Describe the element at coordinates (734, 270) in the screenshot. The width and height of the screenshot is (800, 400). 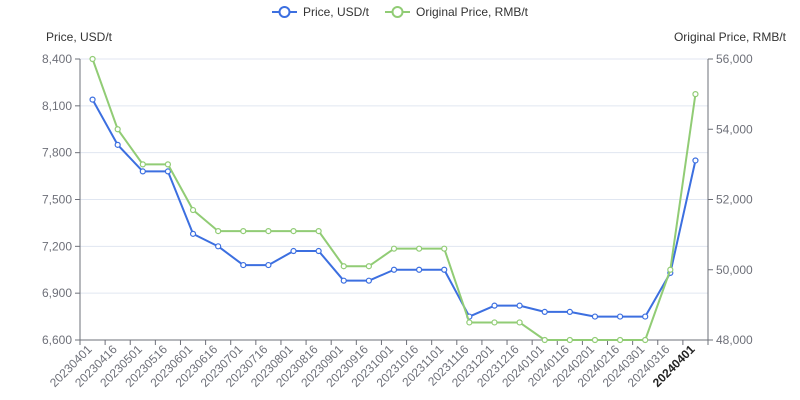
I see `y-axis-right-tick-label: 50,000` at that location.